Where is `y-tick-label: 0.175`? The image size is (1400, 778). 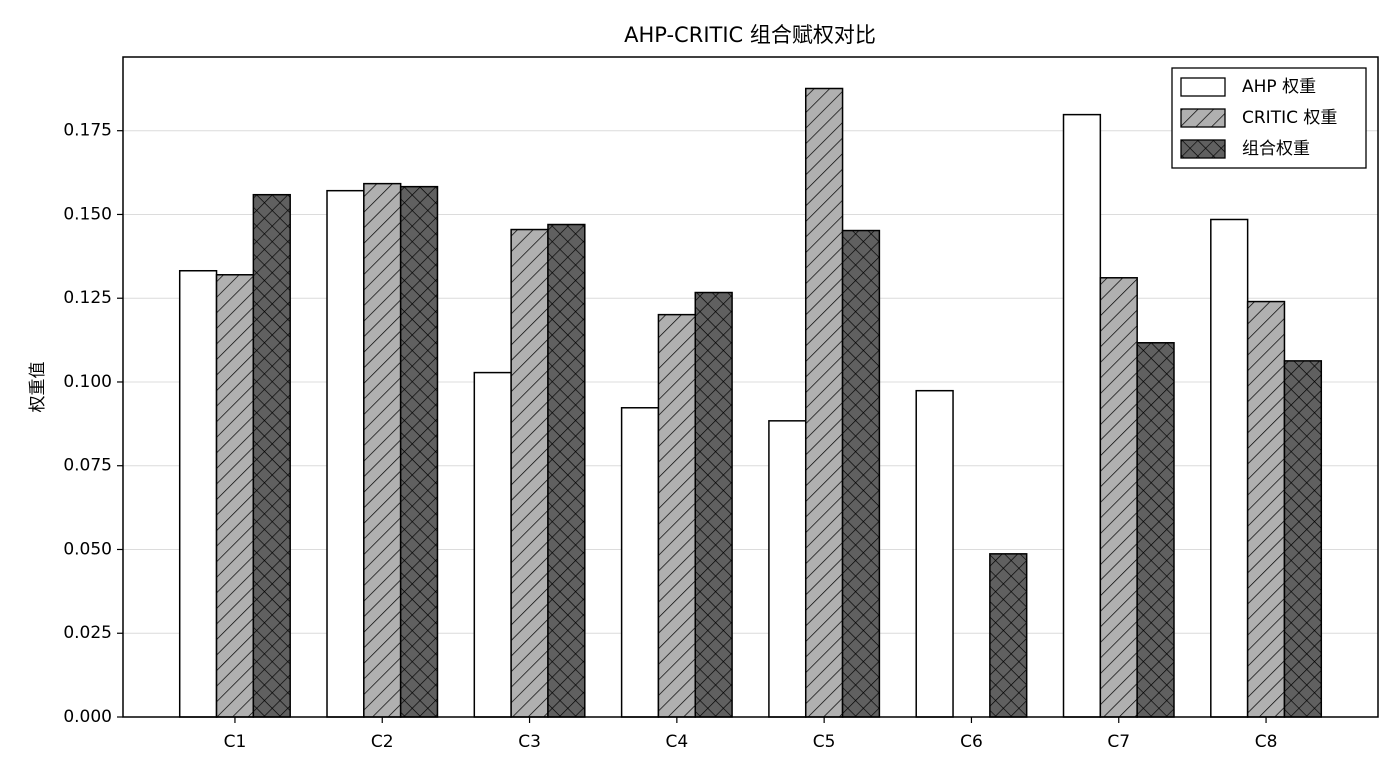
y-tick-label: 0.175 is located at coordinates (87, 131).